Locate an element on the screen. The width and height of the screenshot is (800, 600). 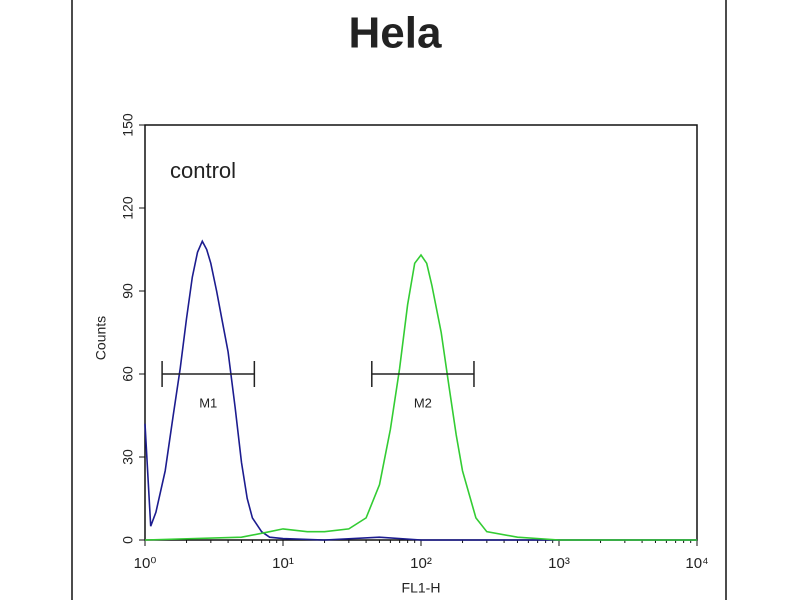
x-axis-label: FL1-H is located at coordinates (421, 588).